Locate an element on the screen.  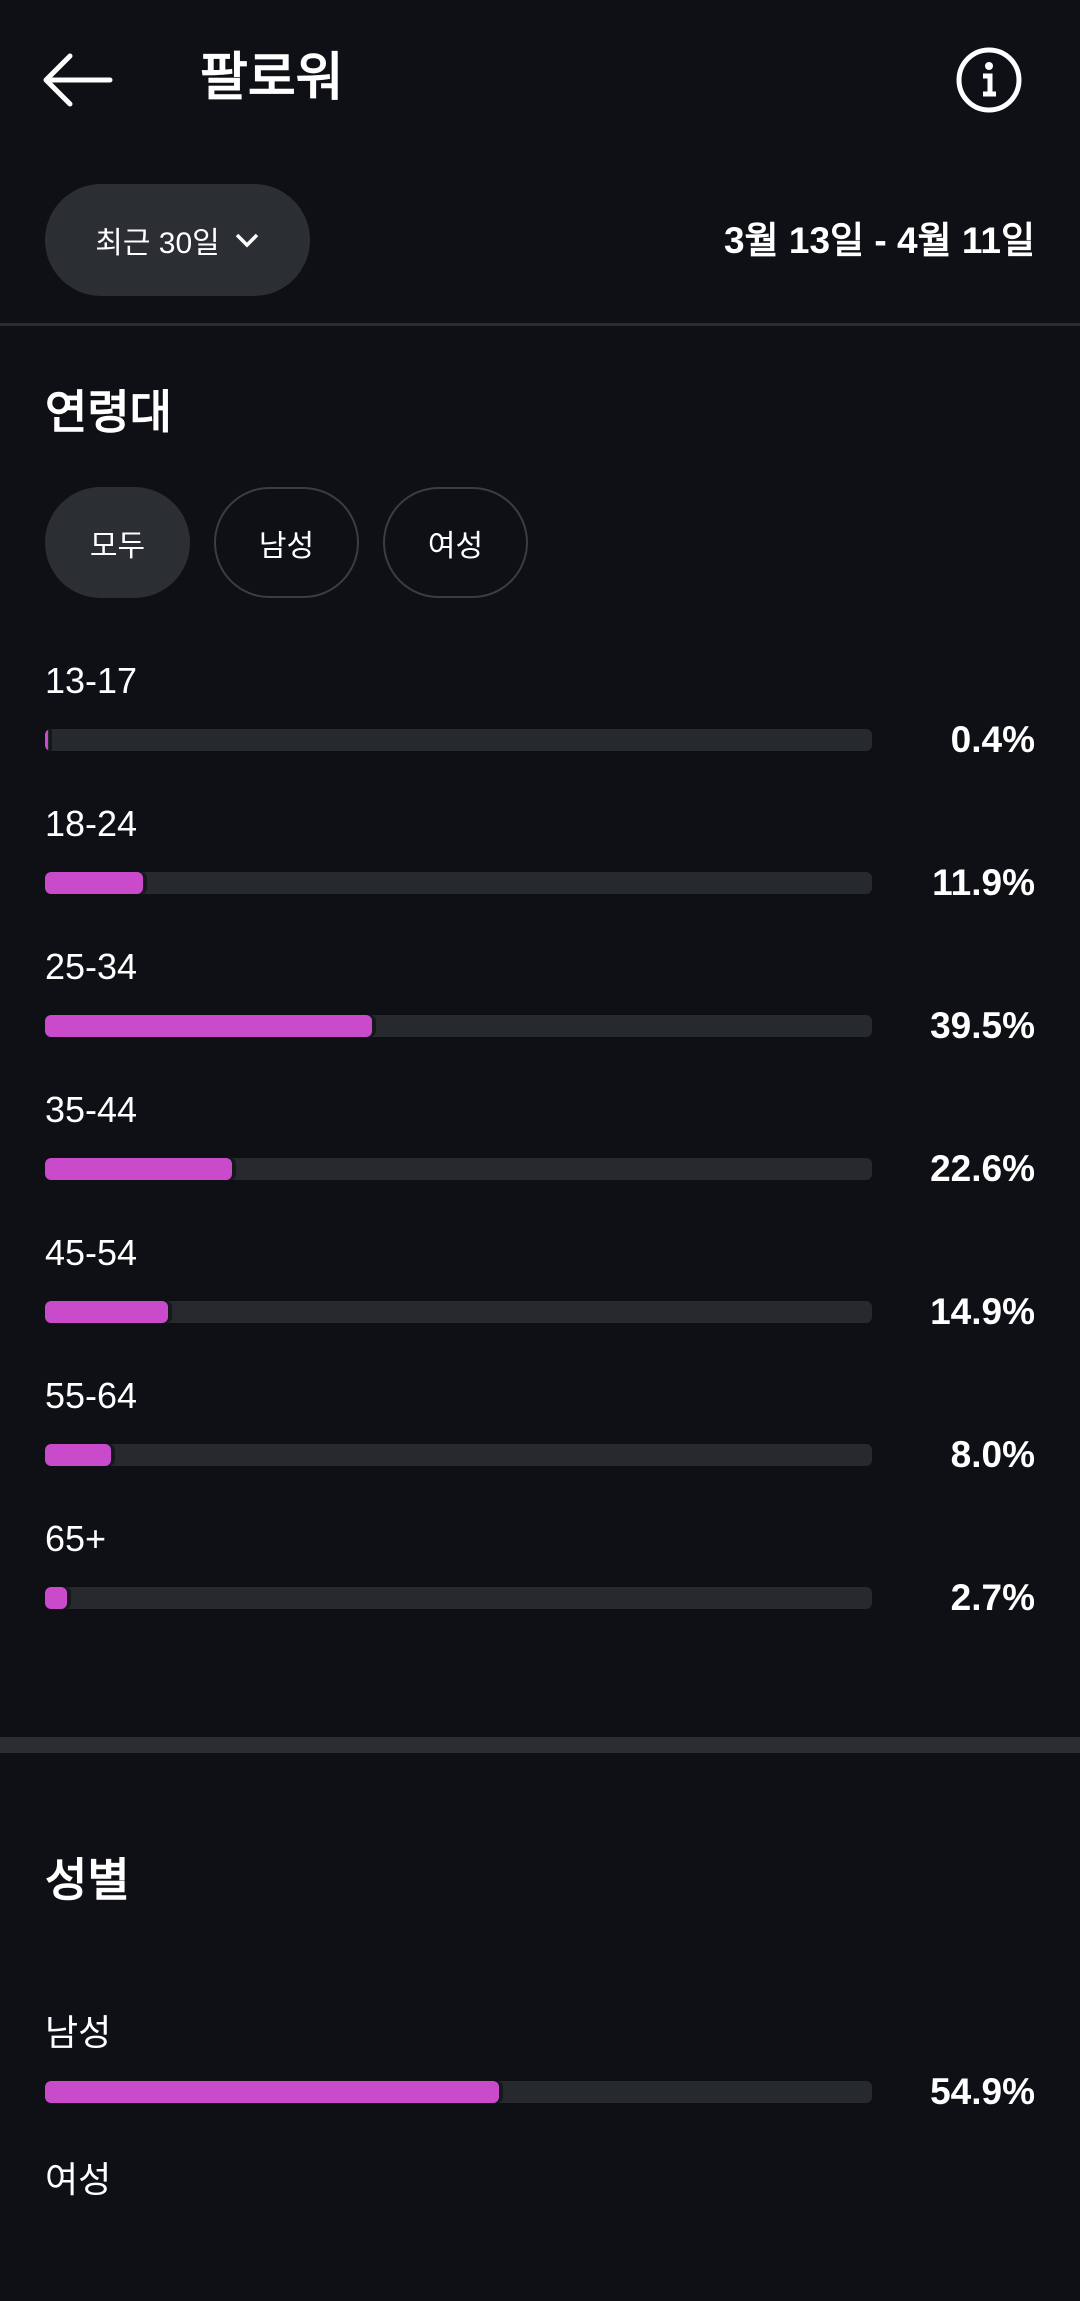
period-dropdown: 최근 30일 is located at coordinates (177, 240).